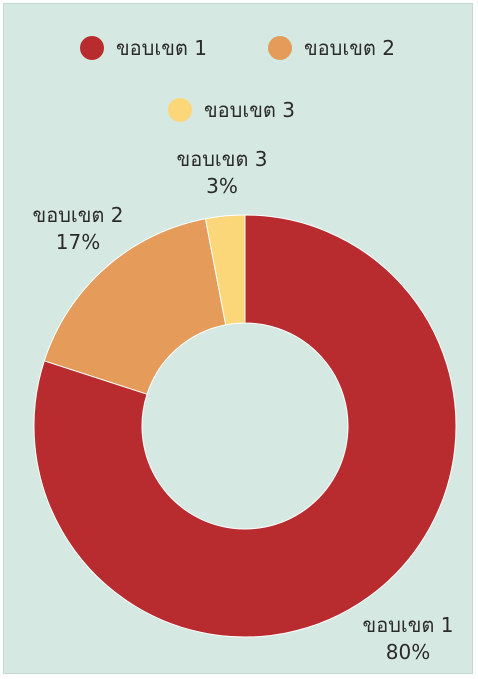 This screenshot has height=679, width=478. Describe the element at coordinates (408, 652) in the screenshot. I see `data-label-value: 80%` at that location.